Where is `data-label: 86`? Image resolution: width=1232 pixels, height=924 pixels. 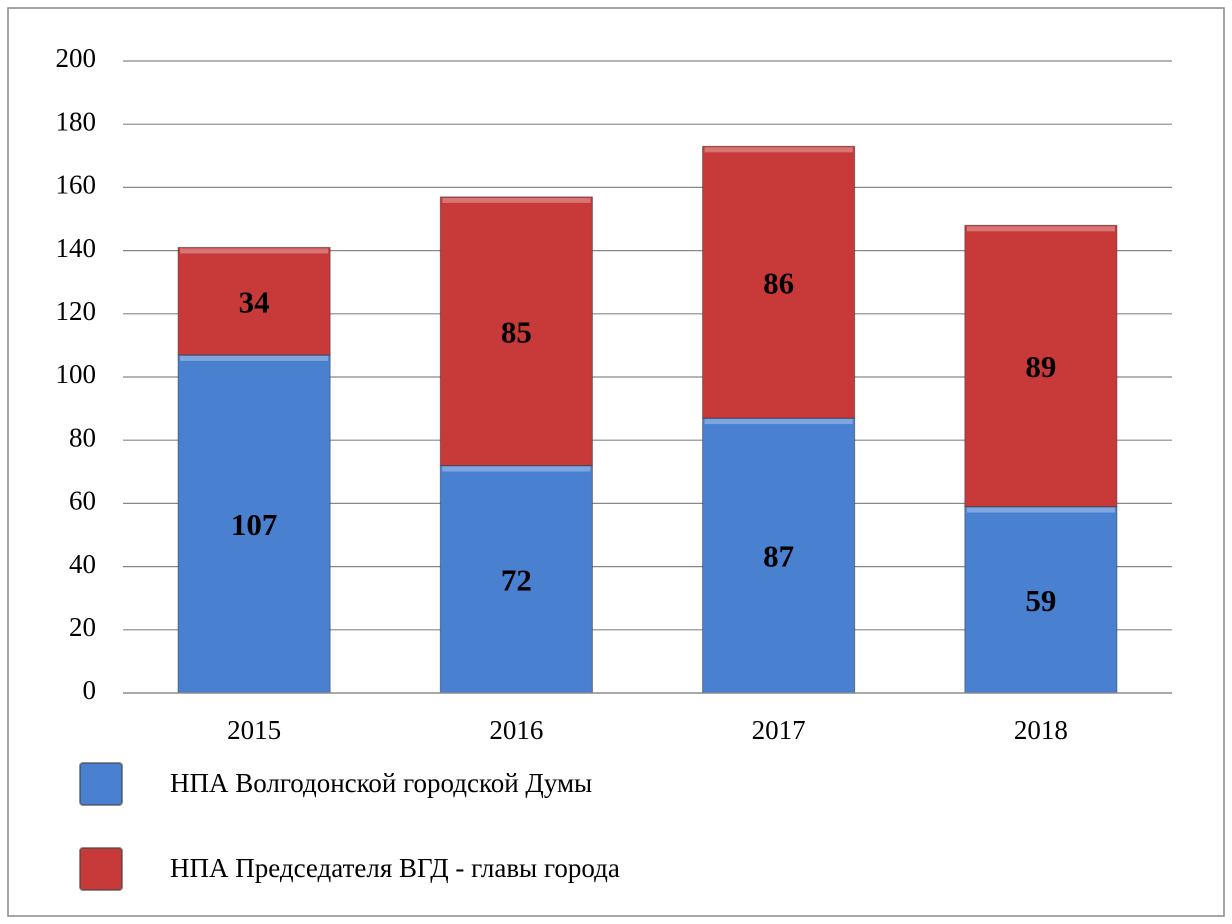 data-label: 86 is located at coordinates (778, 282).